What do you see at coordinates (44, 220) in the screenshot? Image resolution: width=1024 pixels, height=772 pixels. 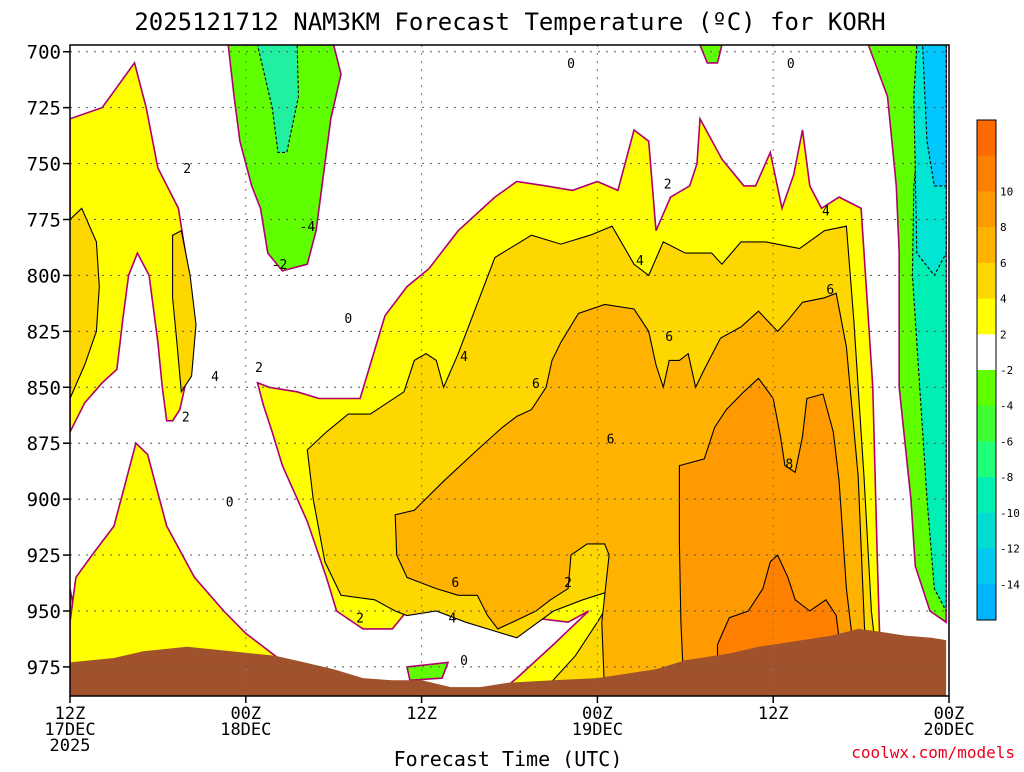 I see `y-tick-label: 775` at bounding box center [44, 220].